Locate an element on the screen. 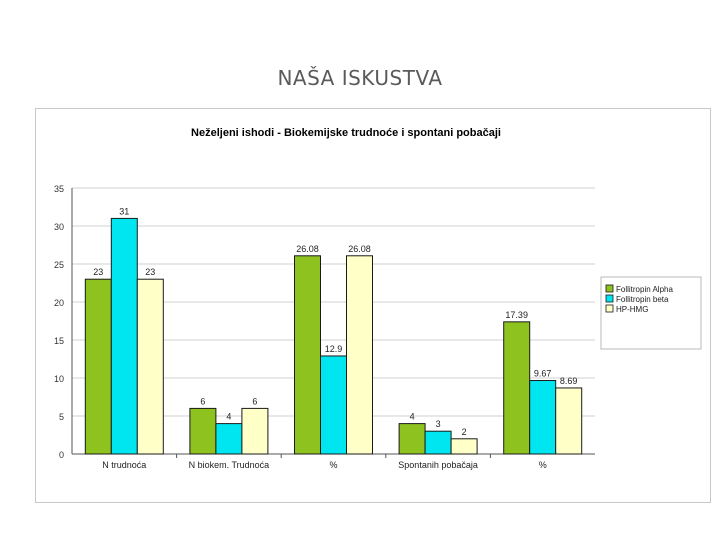 This screenshot has height=540, width=720. x-tick-label: N biokem. Trudnoća is located at coordinates (229, 465).